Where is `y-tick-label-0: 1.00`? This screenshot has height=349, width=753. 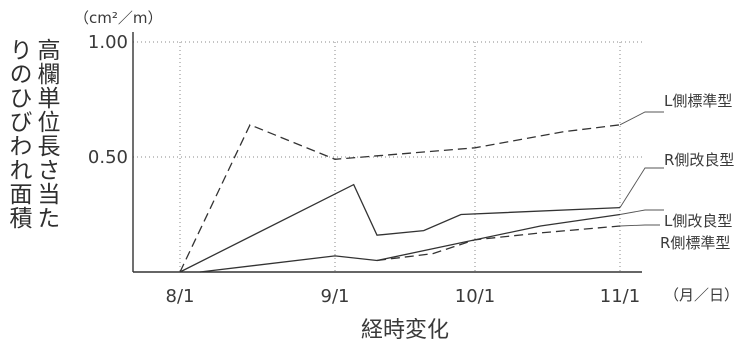
y-tick-label-0: 1.00 is located at coordinates (108, 42).